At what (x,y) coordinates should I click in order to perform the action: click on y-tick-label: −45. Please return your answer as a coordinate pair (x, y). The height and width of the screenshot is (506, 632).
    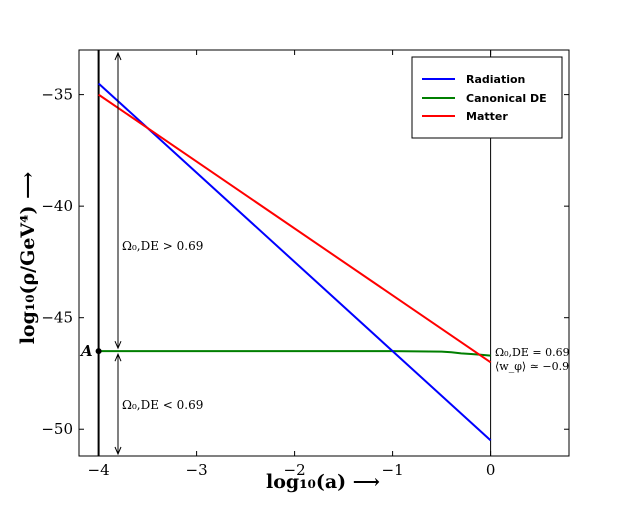
    Looking at the image, I should click on (57, 318).